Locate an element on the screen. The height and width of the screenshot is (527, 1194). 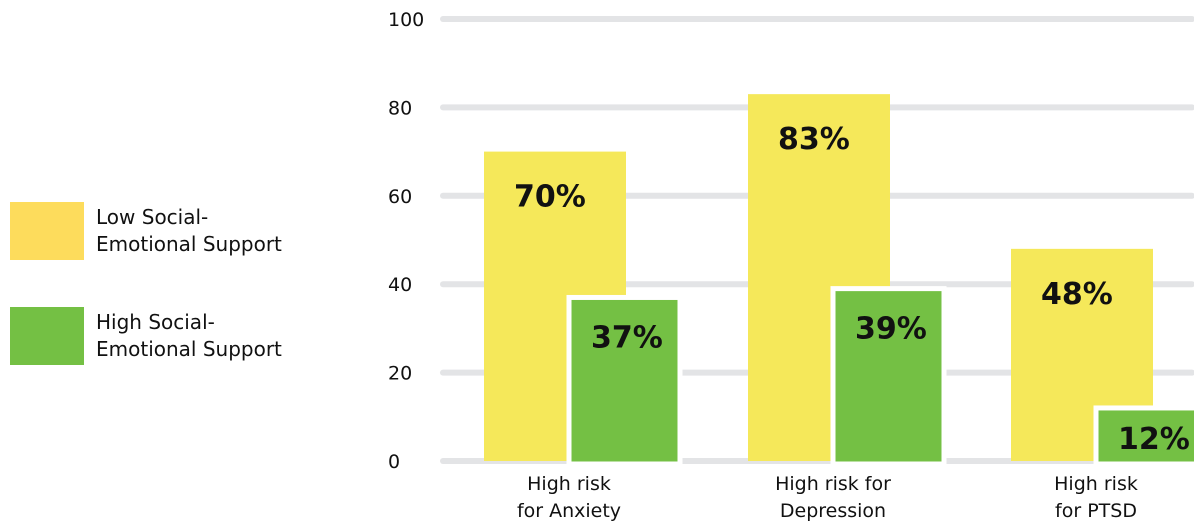
legend-swatch-low-support is located at coordinates (47, 231).